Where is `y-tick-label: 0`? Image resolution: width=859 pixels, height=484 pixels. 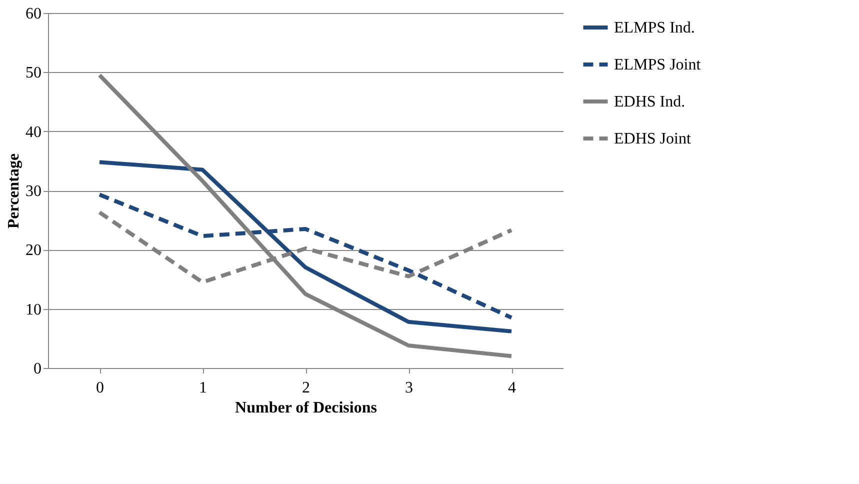 y-tick-label: 0 is located at coordinates (38, 369).